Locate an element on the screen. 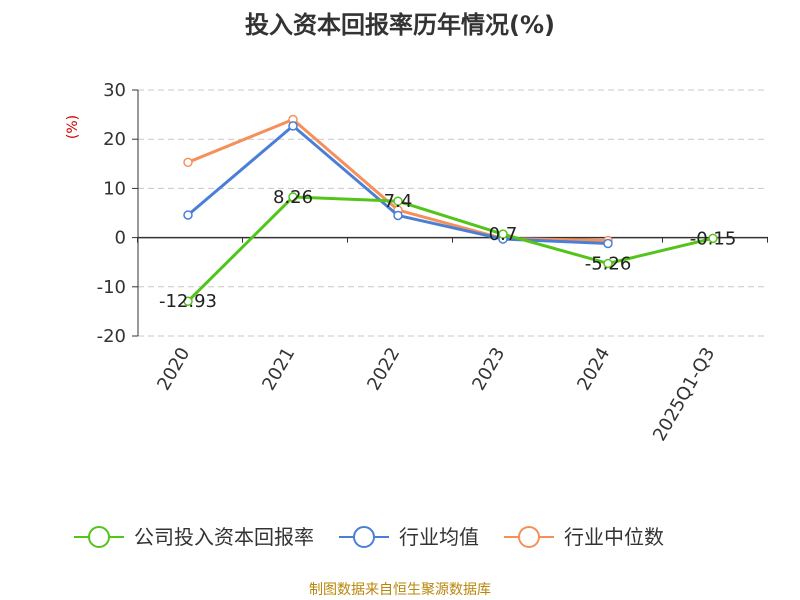 The width and height of the screenshot is (800, 600). data-label: -12.93 is located at coordinates (188, 301).